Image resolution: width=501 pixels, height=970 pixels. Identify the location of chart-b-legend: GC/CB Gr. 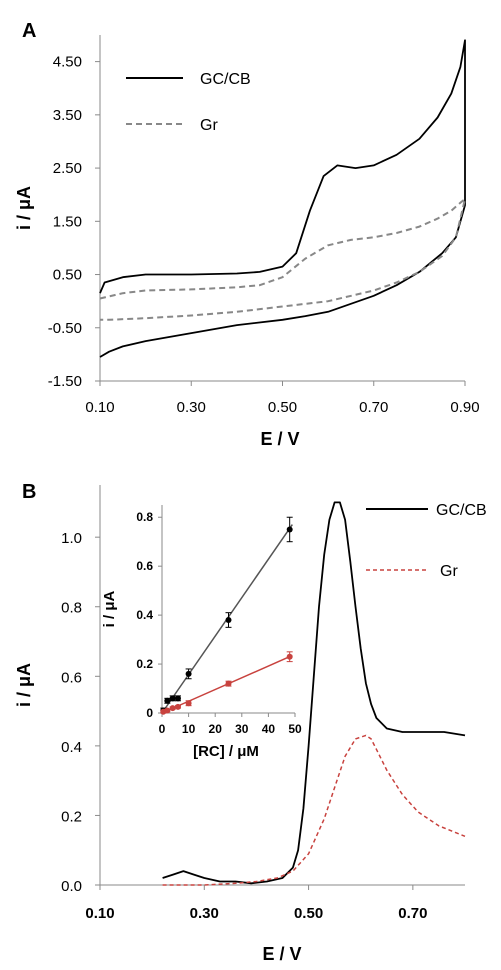
(426, 541).